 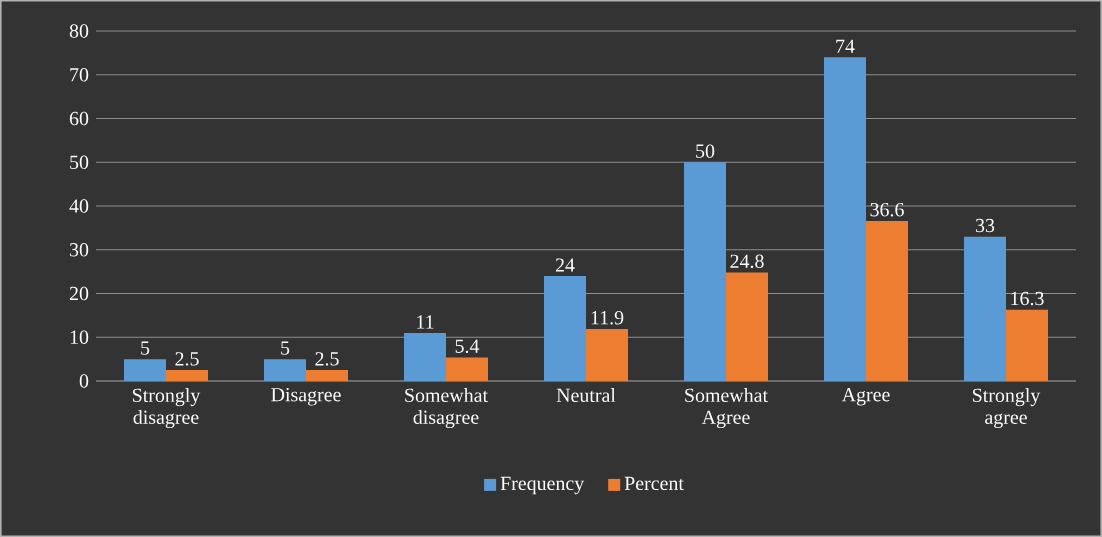 I want to click on data-label: 24.8, so click(x=747, y=261).